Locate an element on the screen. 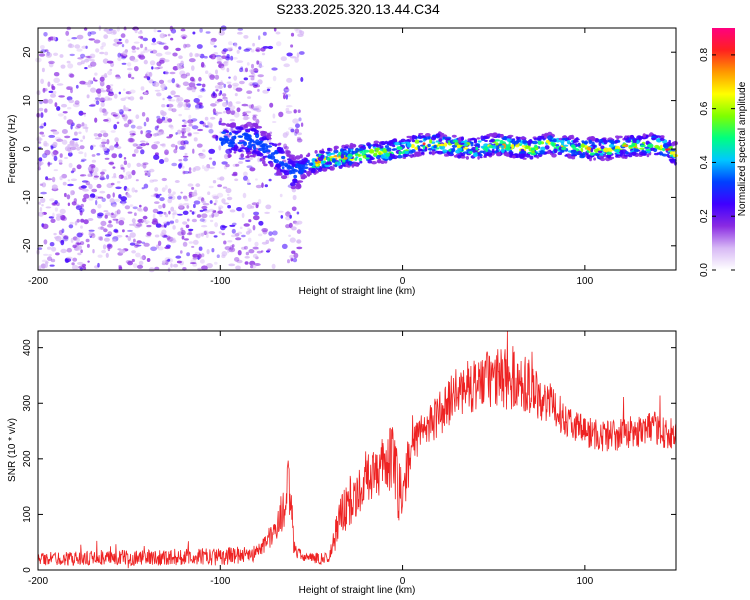 The height and width of the screenshot is (600, 750). y-tick-label: -20 is located at coordinates (27, 245).